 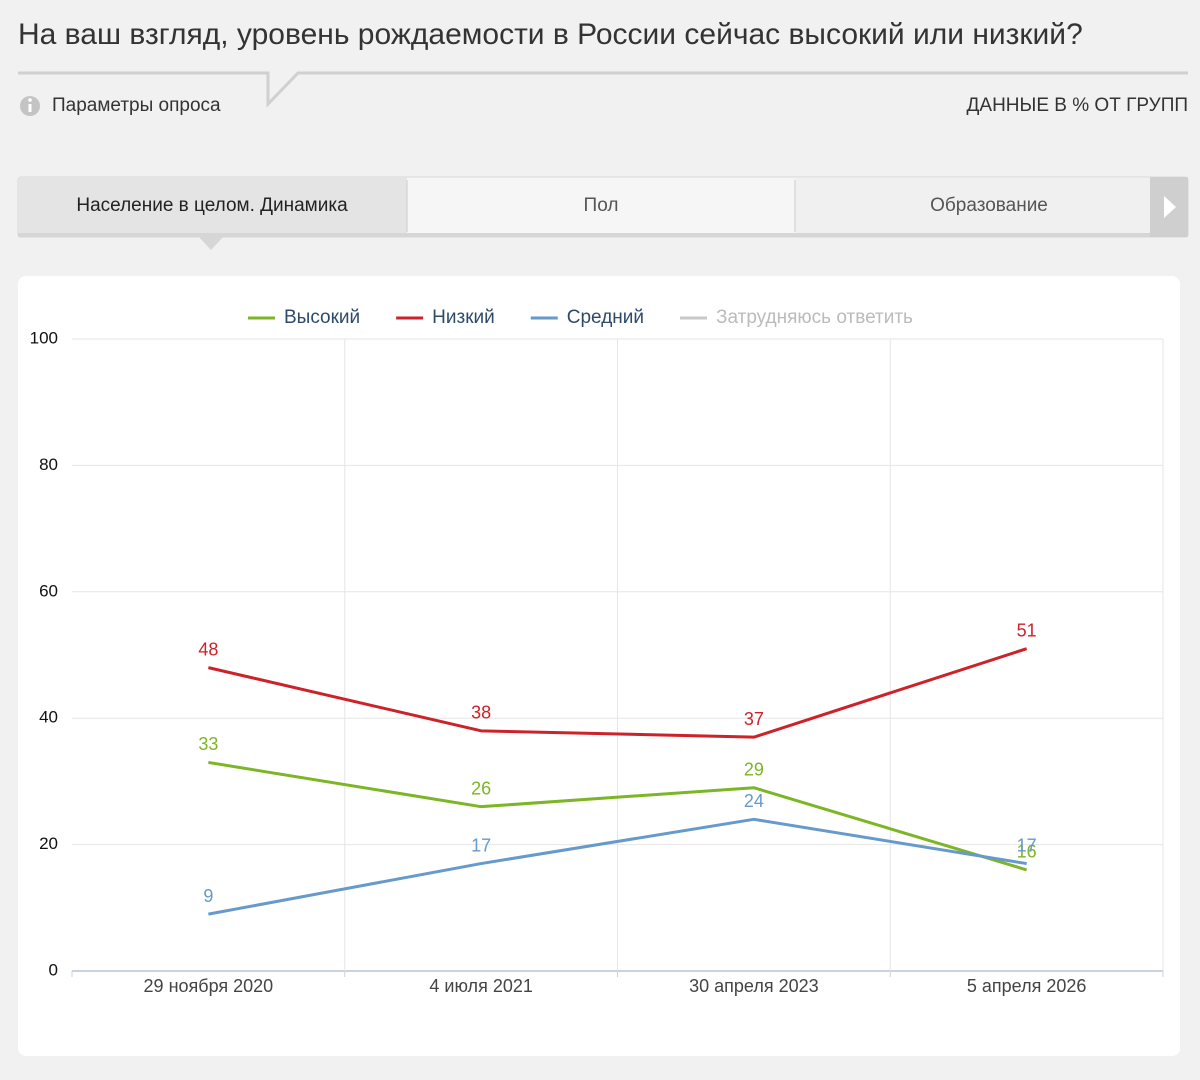 I want to click on info-icon-stem, so click(x=30, y=108).